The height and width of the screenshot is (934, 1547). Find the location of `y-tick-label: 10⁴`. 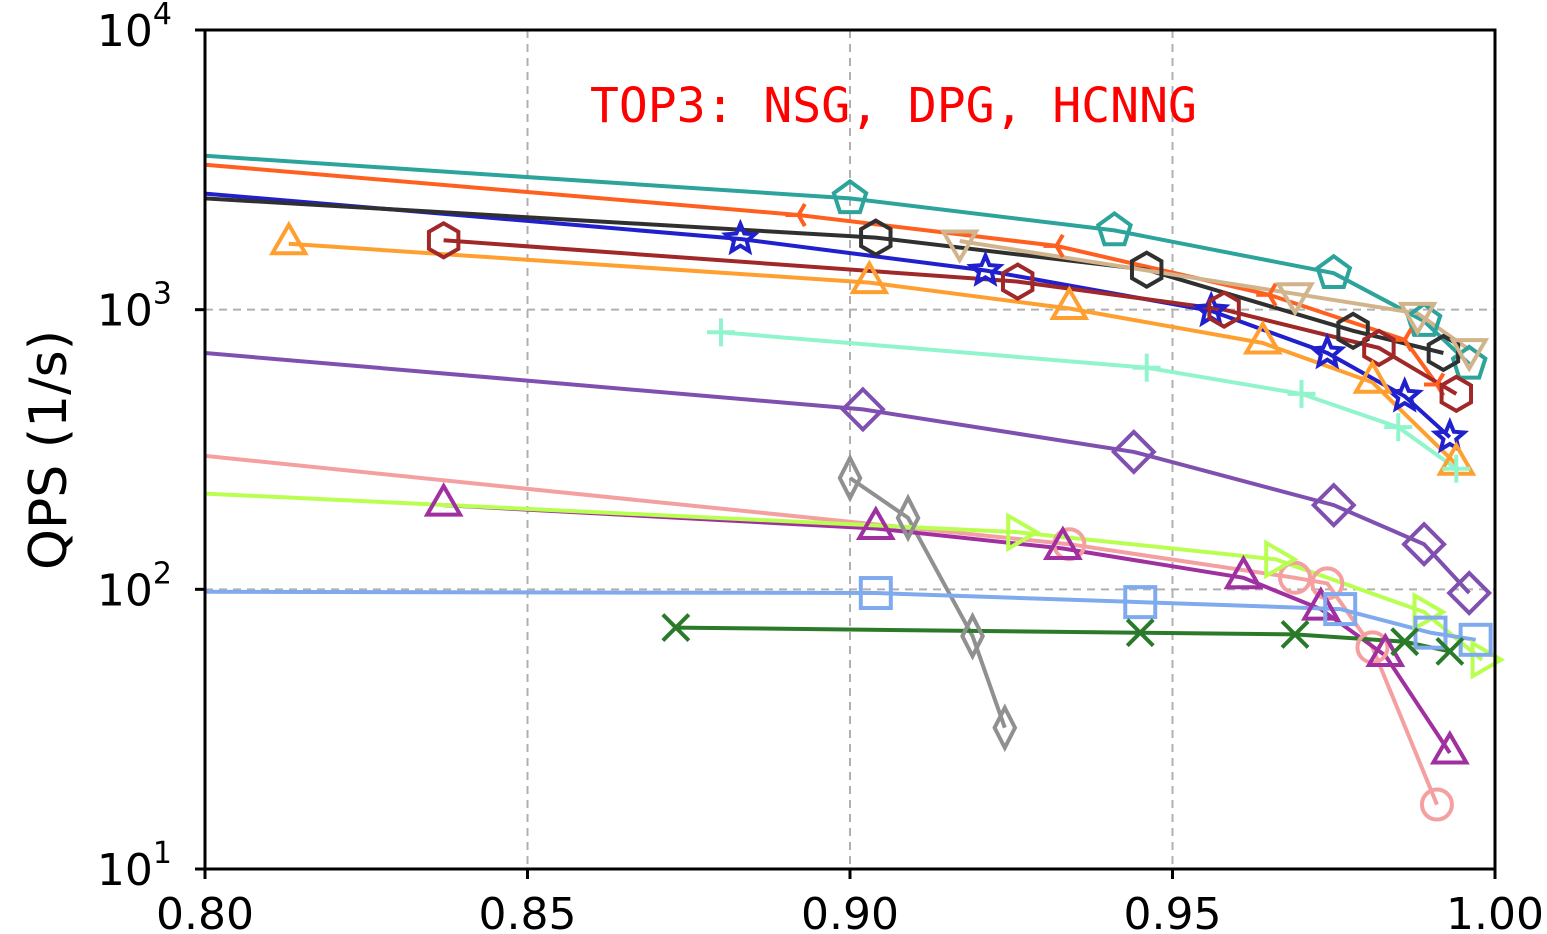

y-tick-label: 10⁴ is located at coordinates (134, 28).